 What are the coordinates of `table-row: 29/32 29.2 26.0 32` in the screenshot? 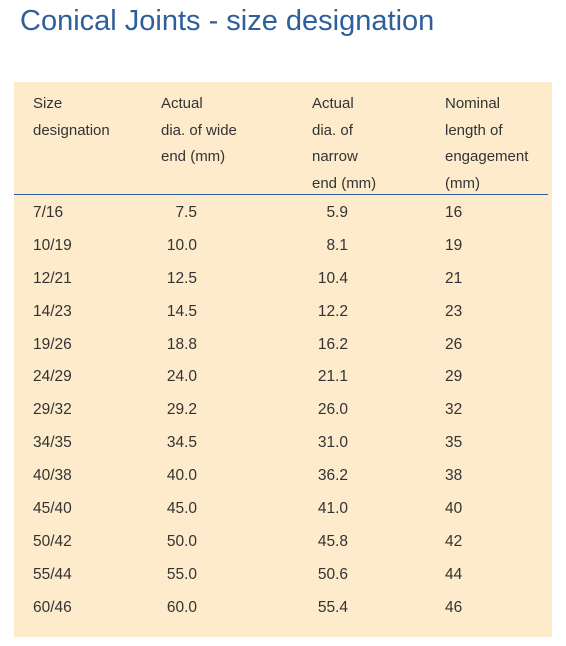 It's located at (283, 411).